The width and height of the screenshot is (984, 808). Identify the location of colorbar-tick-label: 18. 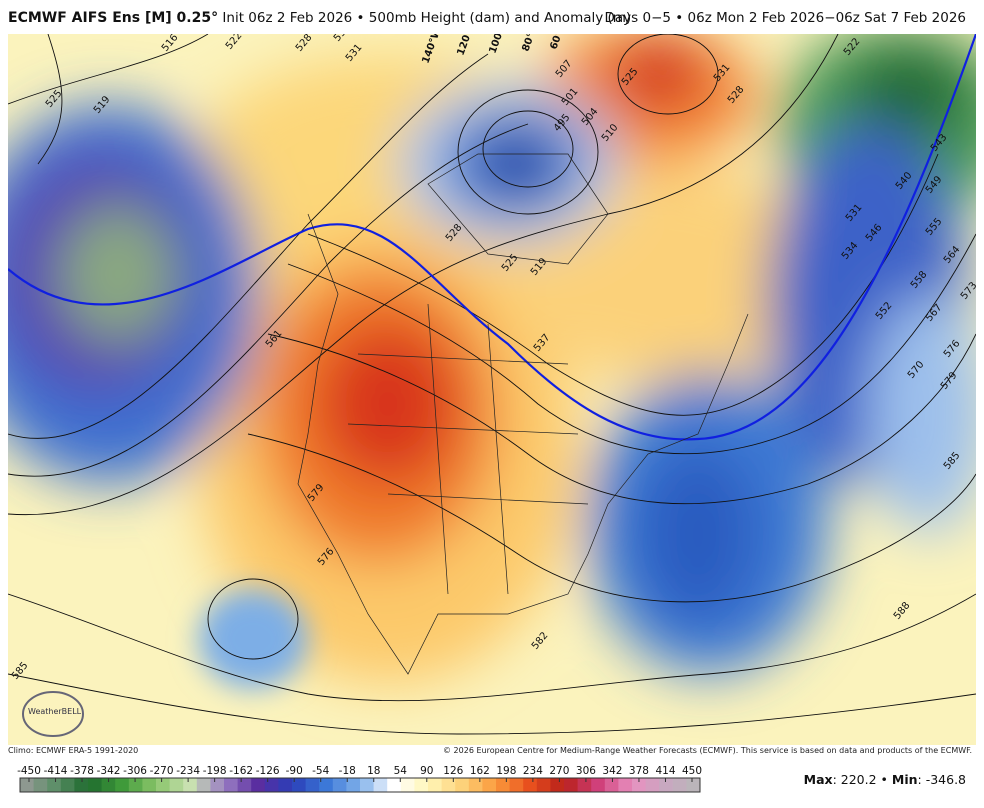
(373, 771).